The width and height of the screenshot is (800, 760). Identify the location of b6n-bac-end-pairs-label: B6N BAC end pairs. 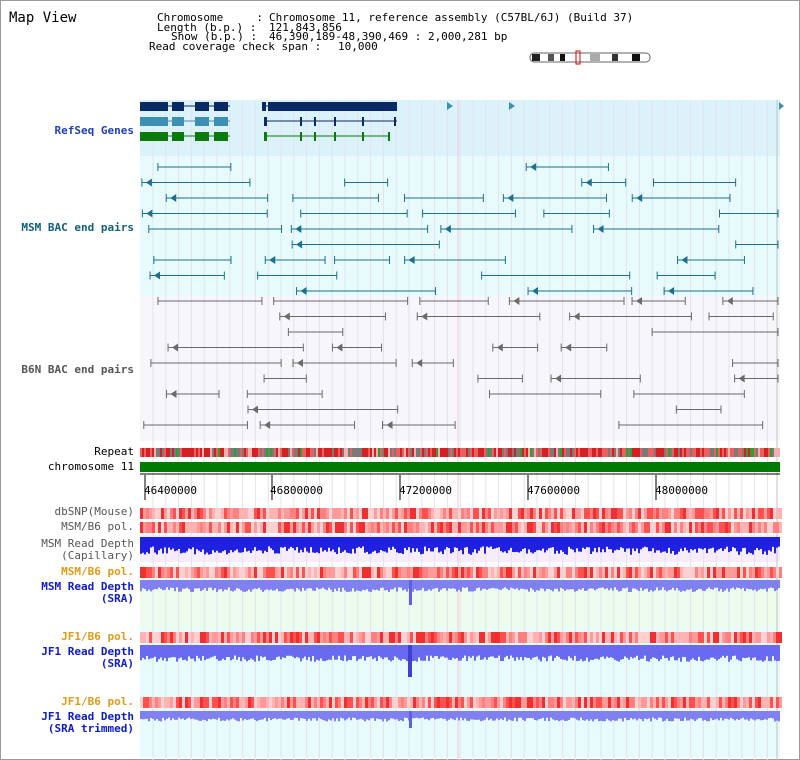
(77, 369).